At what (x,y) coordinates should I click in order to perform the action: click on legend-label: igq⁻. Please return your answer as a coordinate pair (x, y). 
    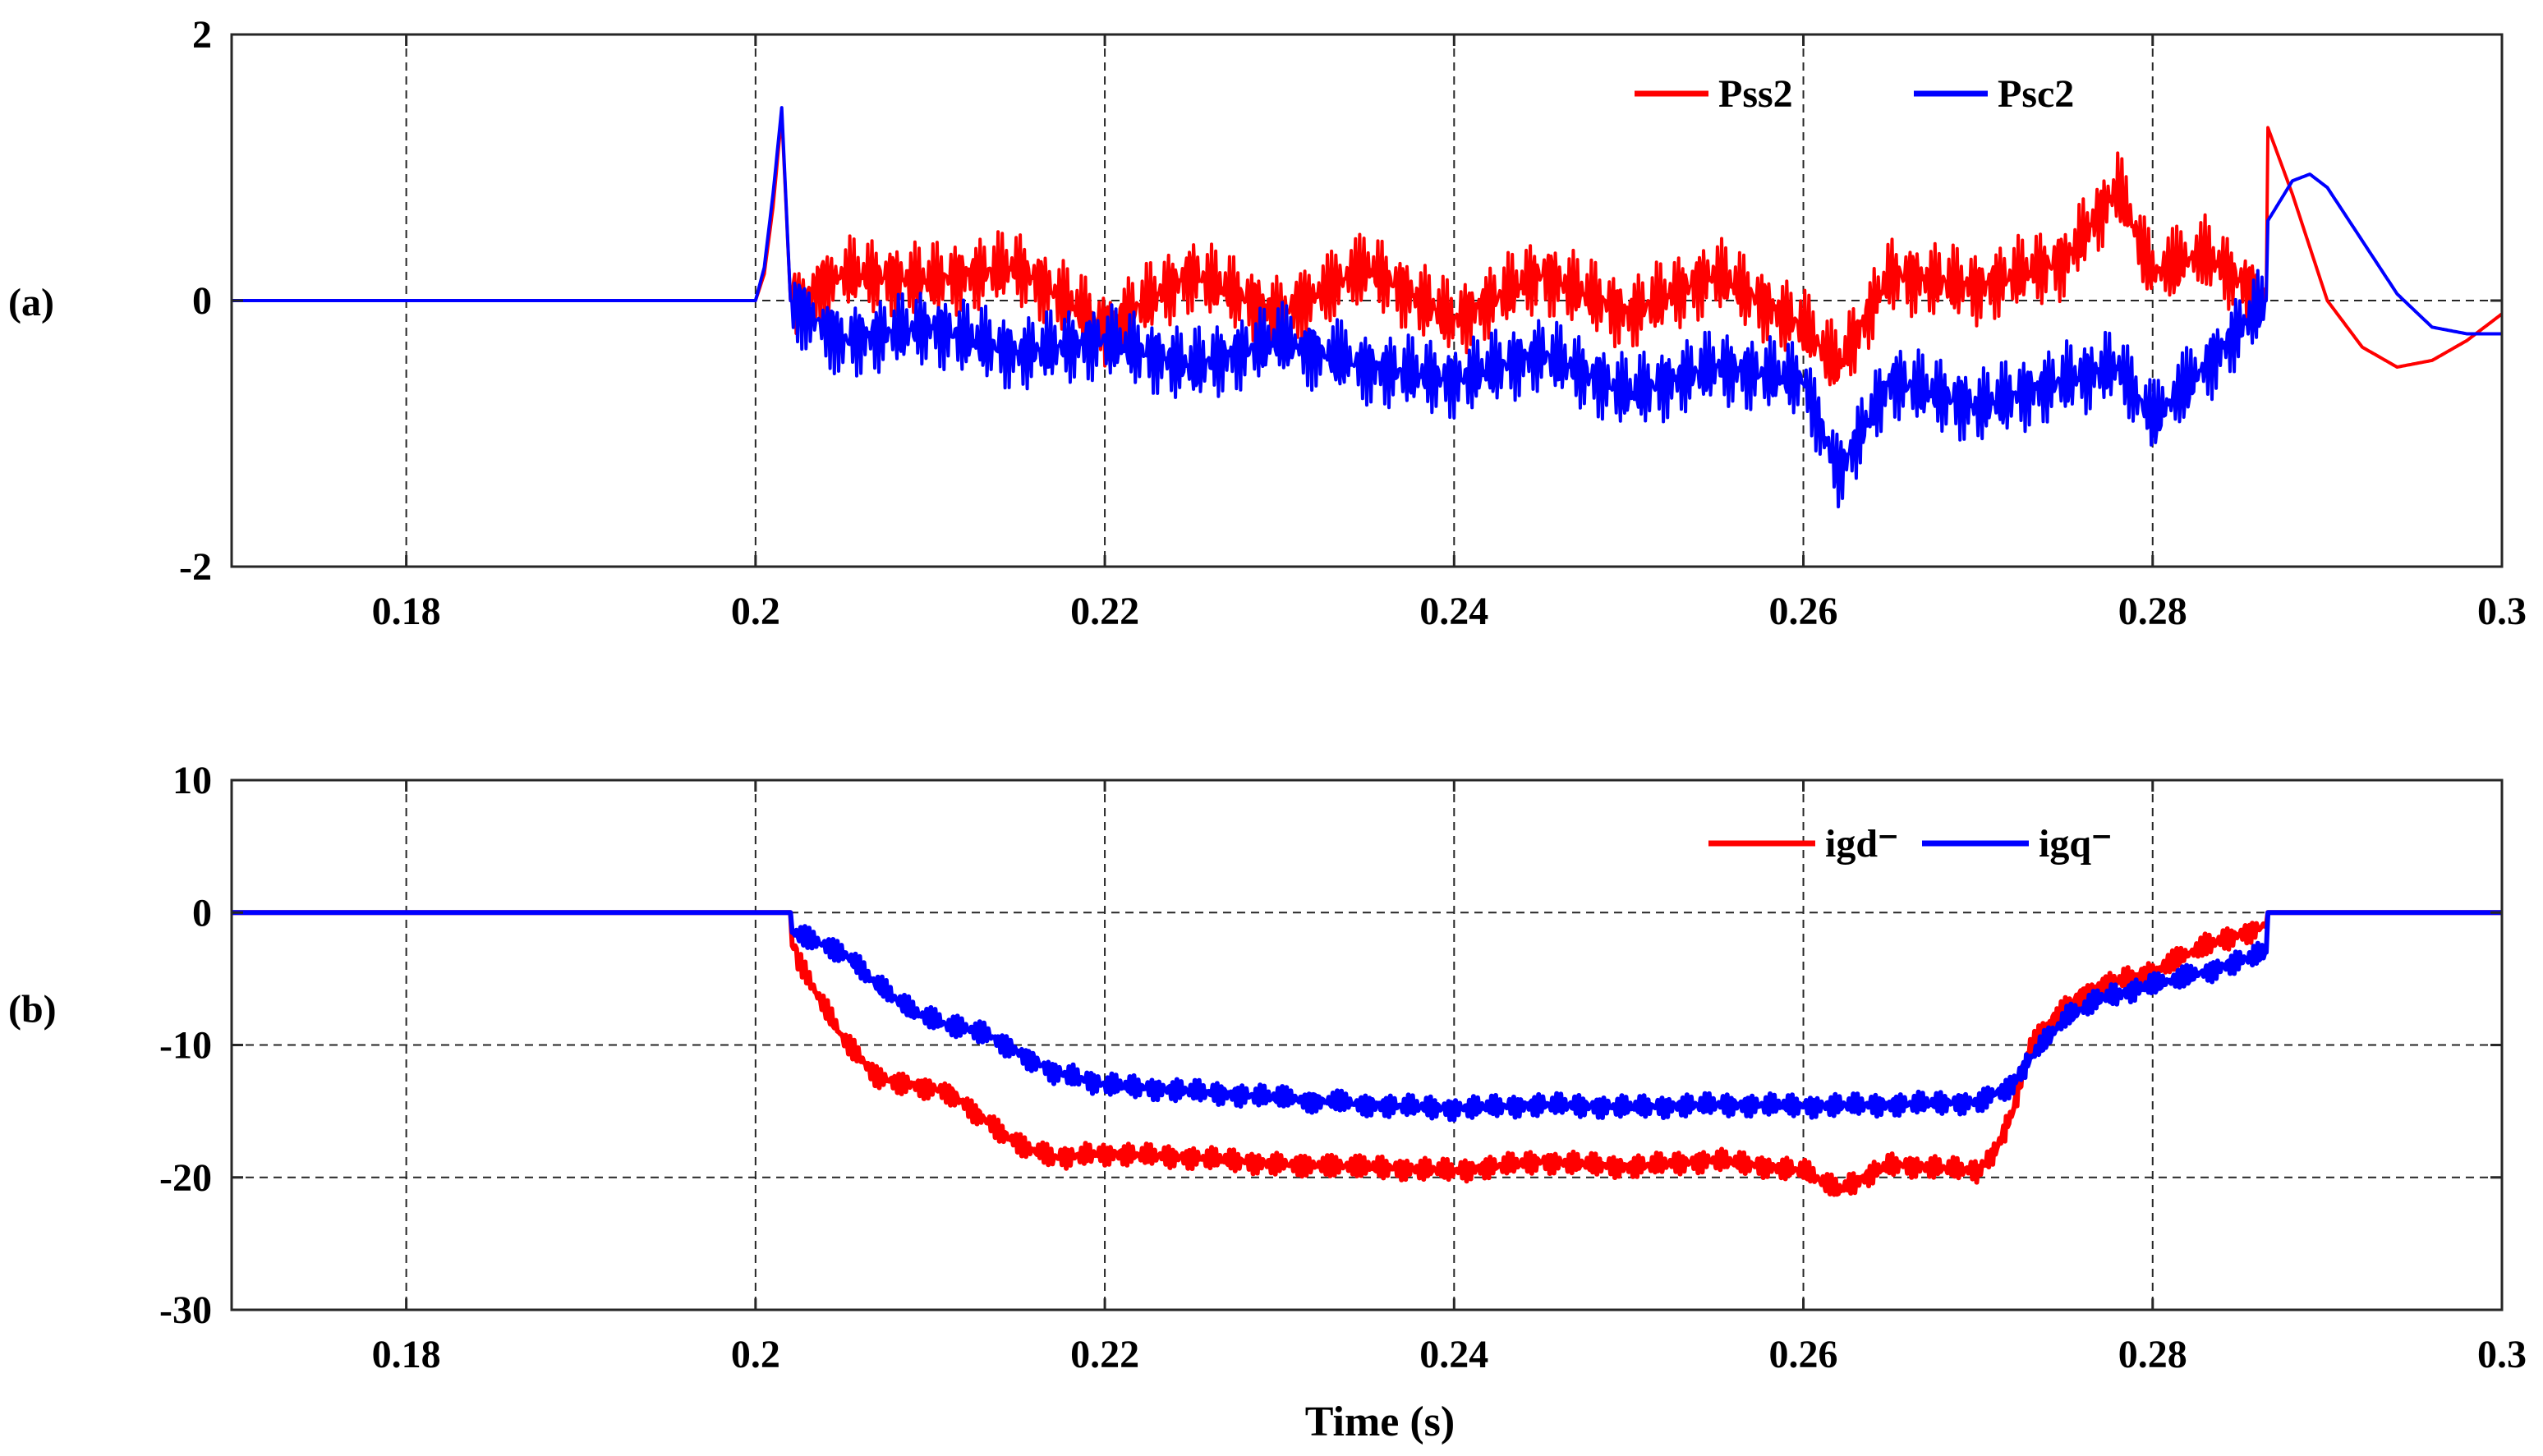
    Looking at the image, I should click on (2075, 844).